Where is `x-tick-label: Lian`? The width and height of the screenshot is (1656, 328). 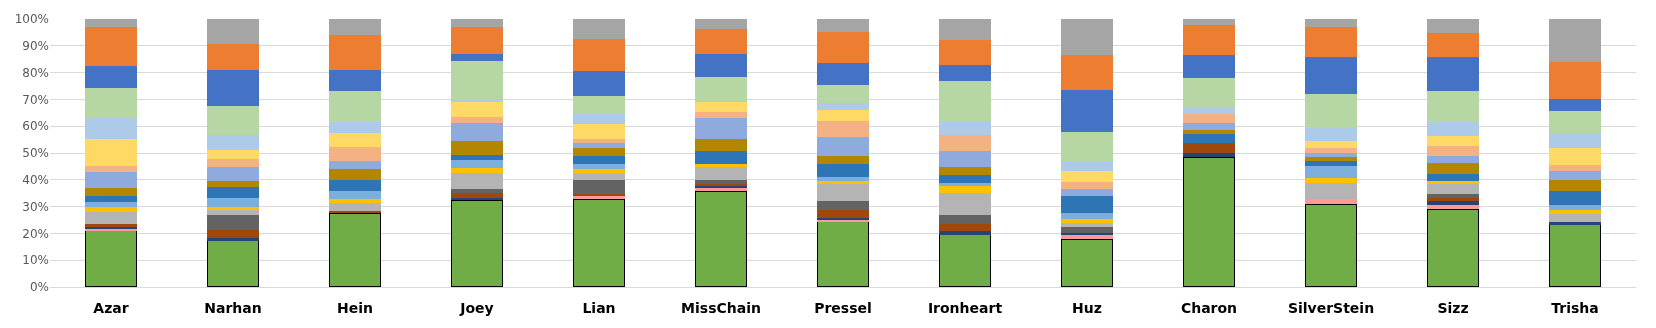
x-tick-label: Lian is located at coordinates (599, 307).